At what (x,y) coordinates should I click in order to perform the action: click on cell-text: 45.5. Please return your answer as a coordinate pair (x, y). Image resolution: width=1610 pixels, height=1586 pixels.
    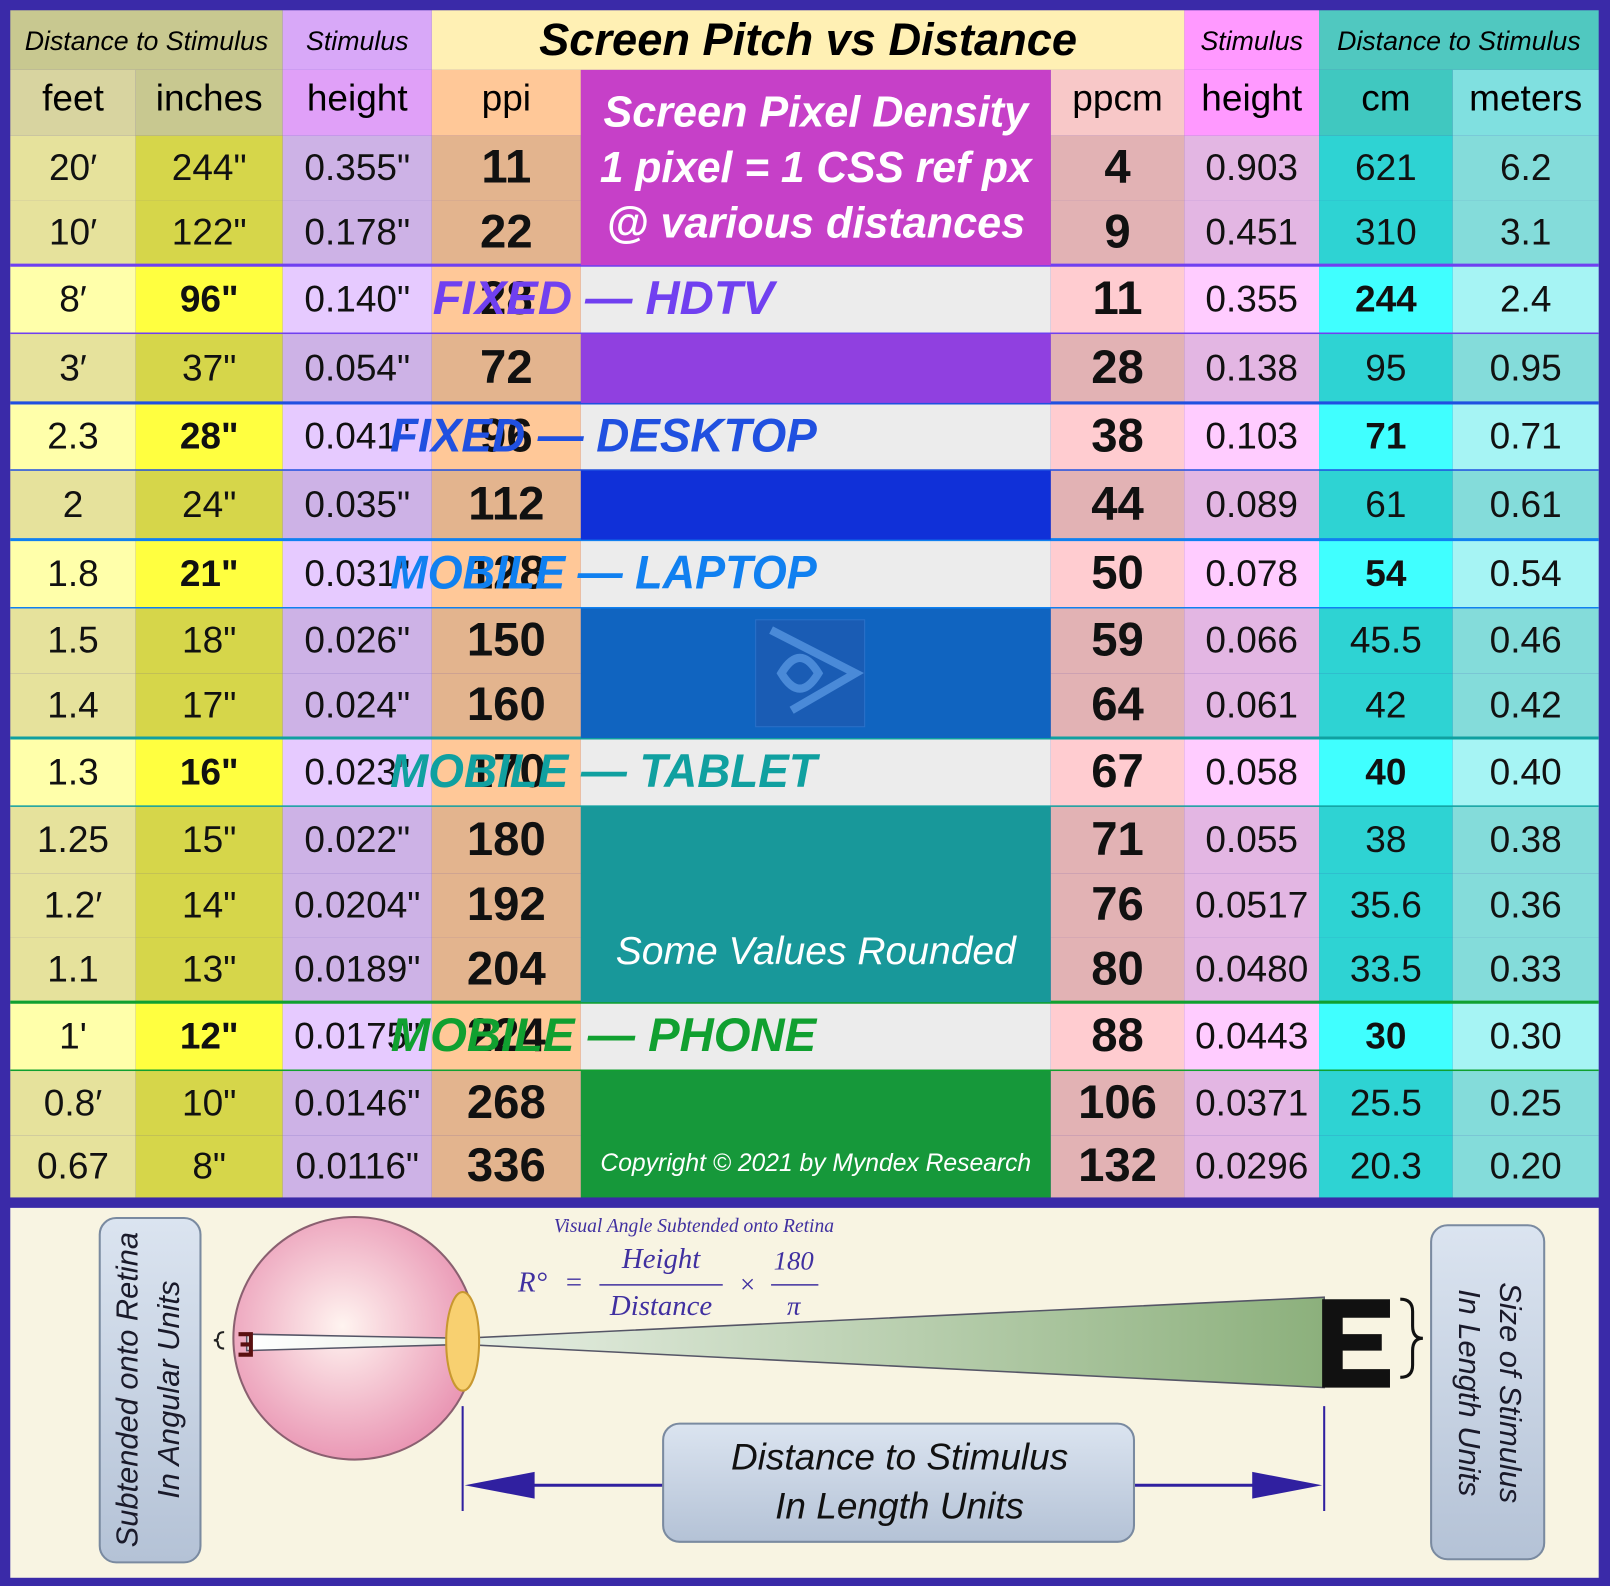
    Looking at the image, I should click on (1386, 640).